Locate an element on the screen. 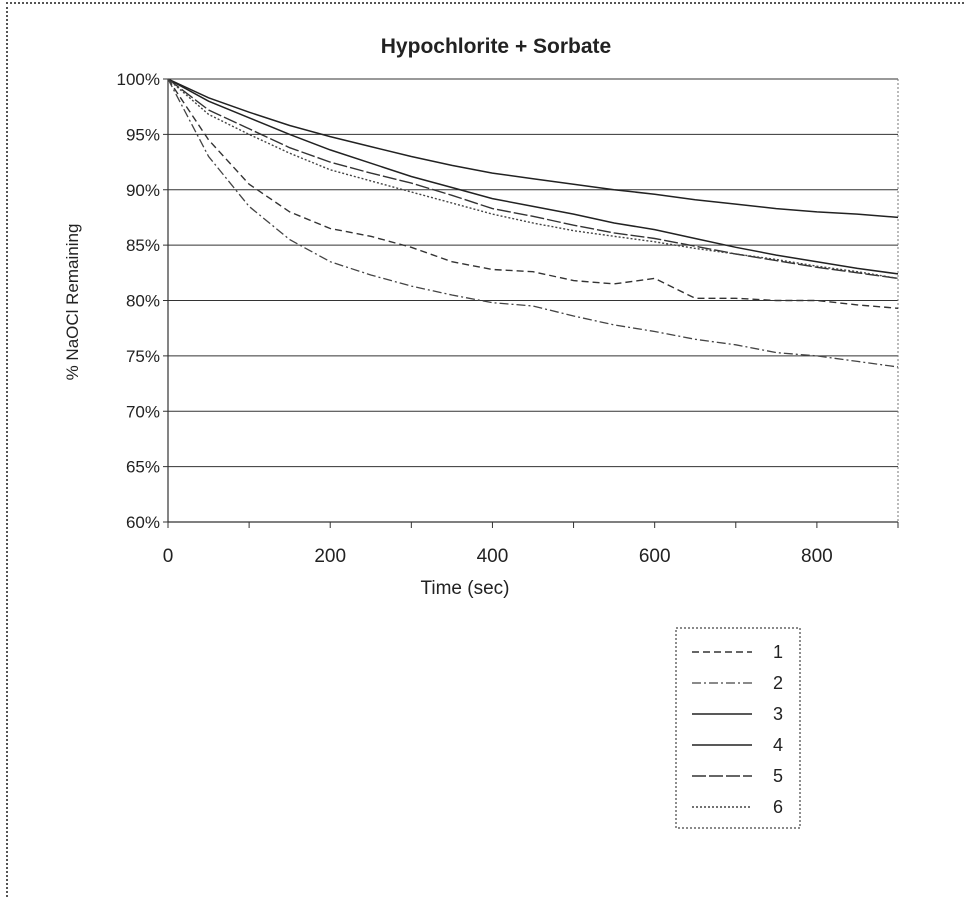 The image size is (967, 902). y-tick-label: 80% is located at coordinates (143, 301).